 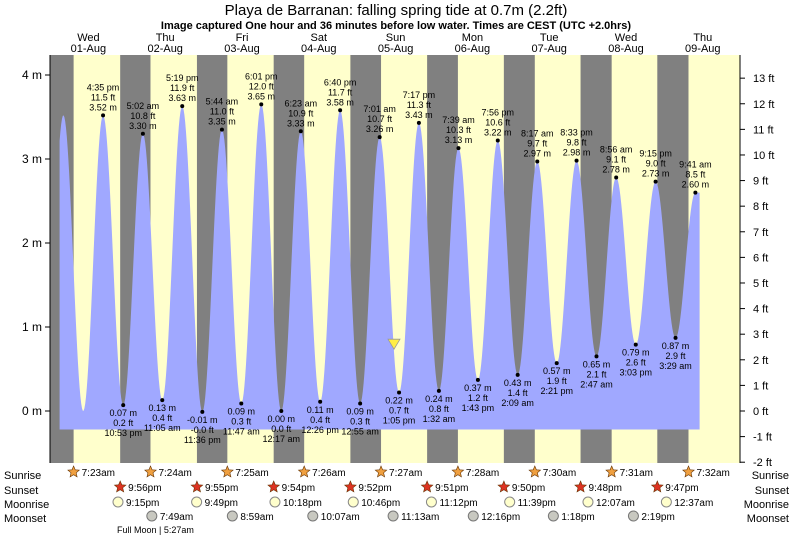 What do you see at coordinates (760, 182) in the screenshot?
I see `right-tick-label: 9 ft` at bounding box center [760, 182].